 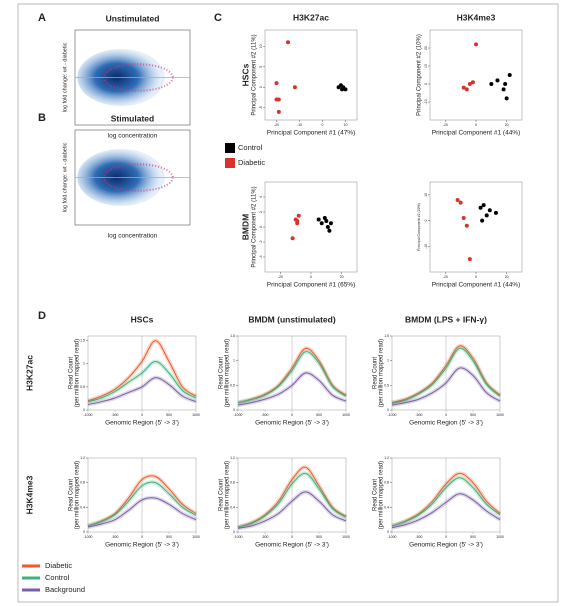 What do you see at coordinates (133, 236) in the screenshot?
I see `axis-label: log concentration` at bounding box center [133, 236].